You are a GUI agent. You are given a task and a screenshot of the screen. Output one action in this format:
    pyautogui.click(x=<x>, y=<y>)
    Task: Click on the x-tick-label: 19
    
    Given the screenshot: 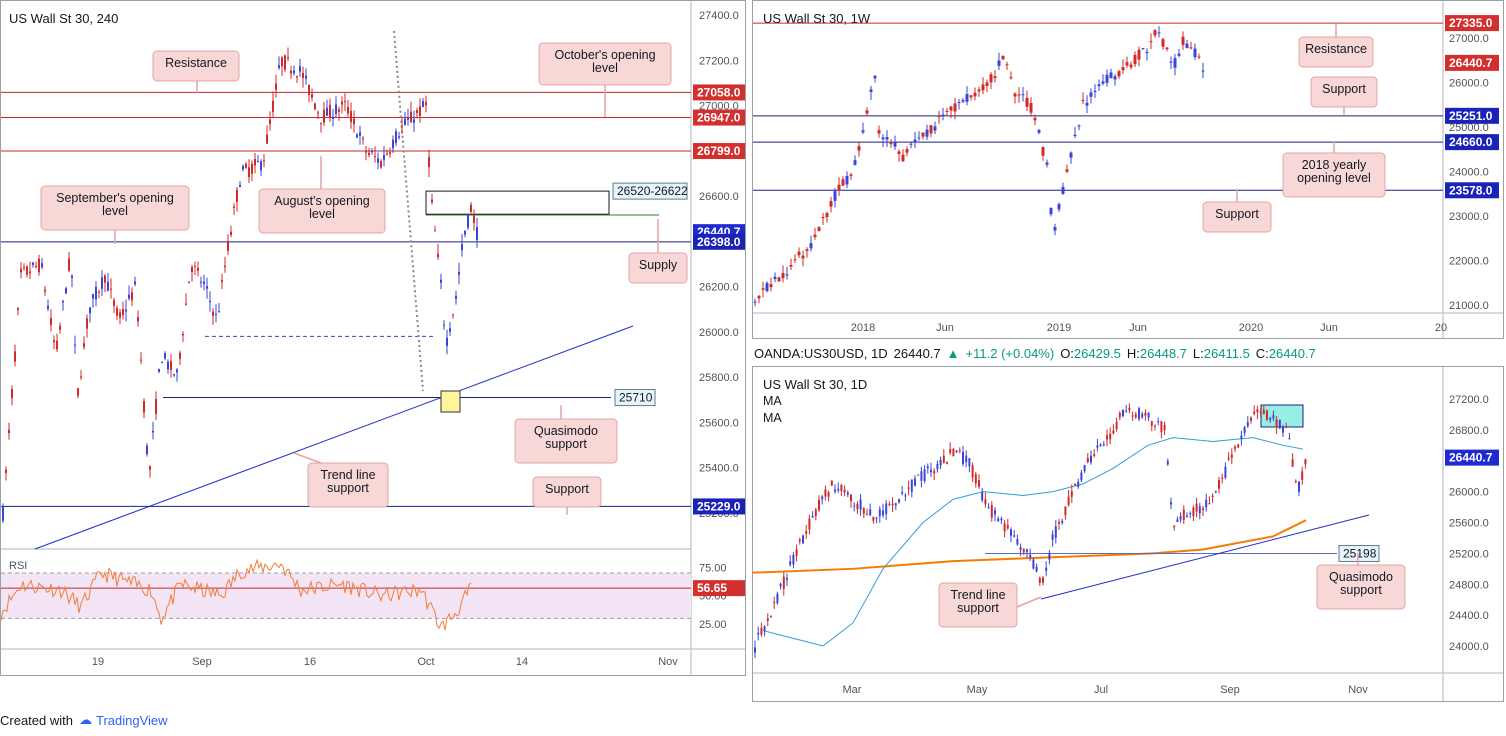 What is the action you would take?
    pyautogui.click(x=98, y=662)
    